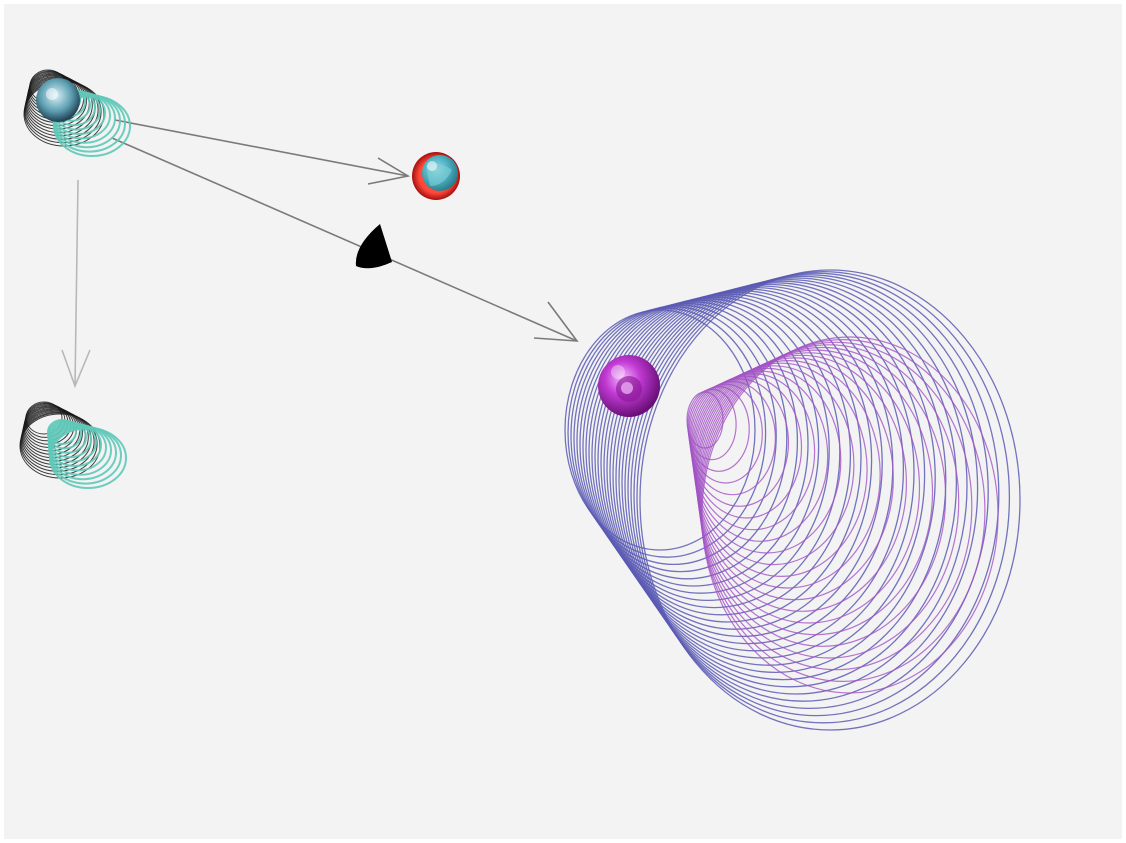 This screenshot has height=843, width=1126. What do you see at coordinates (261, 148) in the screenshot?
I see `arrow-to-red-sphere` at bounding box center [261, 148].